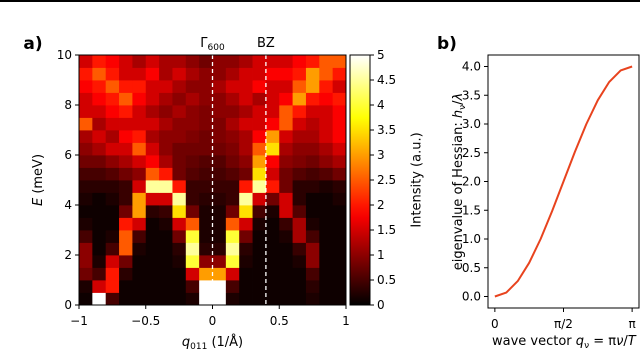 The width and height of the screenshot is (640, 355). What do you see at coordinates (458, 102) in the screenshot?
I see `y-axis-label-part: /` at bounding box center [458, 102].